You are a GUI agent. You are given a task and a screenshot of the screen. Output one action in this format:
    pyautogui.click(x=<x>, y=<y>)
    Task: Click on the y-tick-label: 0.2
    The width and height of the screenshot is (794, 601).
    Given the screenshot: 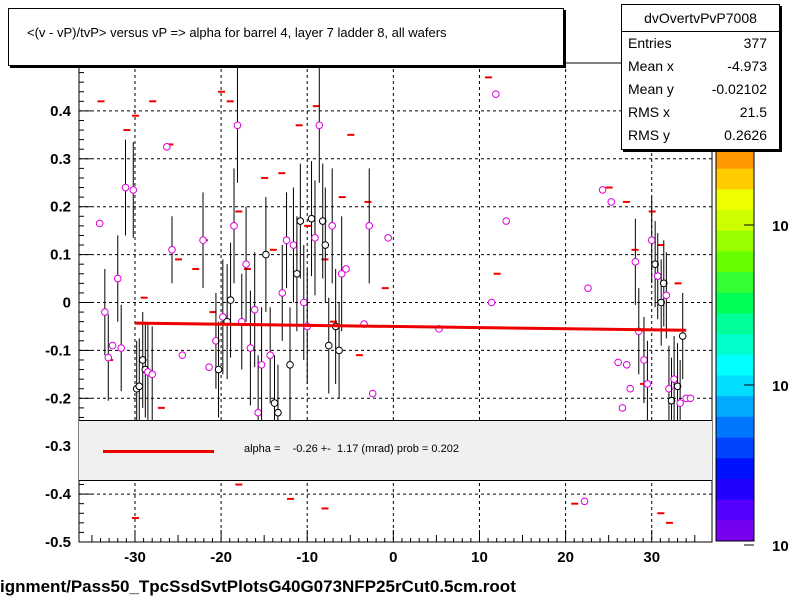 What is the action you would take?
    pyautogui.click(x=60, y=207)
    